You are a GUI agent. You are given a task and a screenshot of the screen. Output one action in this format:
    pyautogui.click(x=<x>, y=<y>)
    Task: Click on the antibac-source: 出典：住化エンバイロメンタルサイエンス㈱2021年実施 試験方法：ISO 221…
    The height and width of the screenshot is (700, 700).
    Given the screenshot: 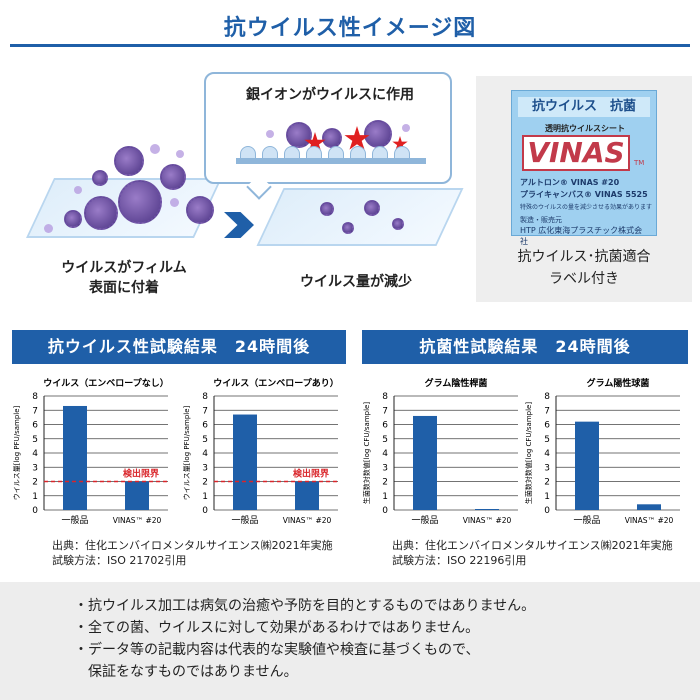 What is the action you would take?
    pyautogui.click(x=532, y=553)
    